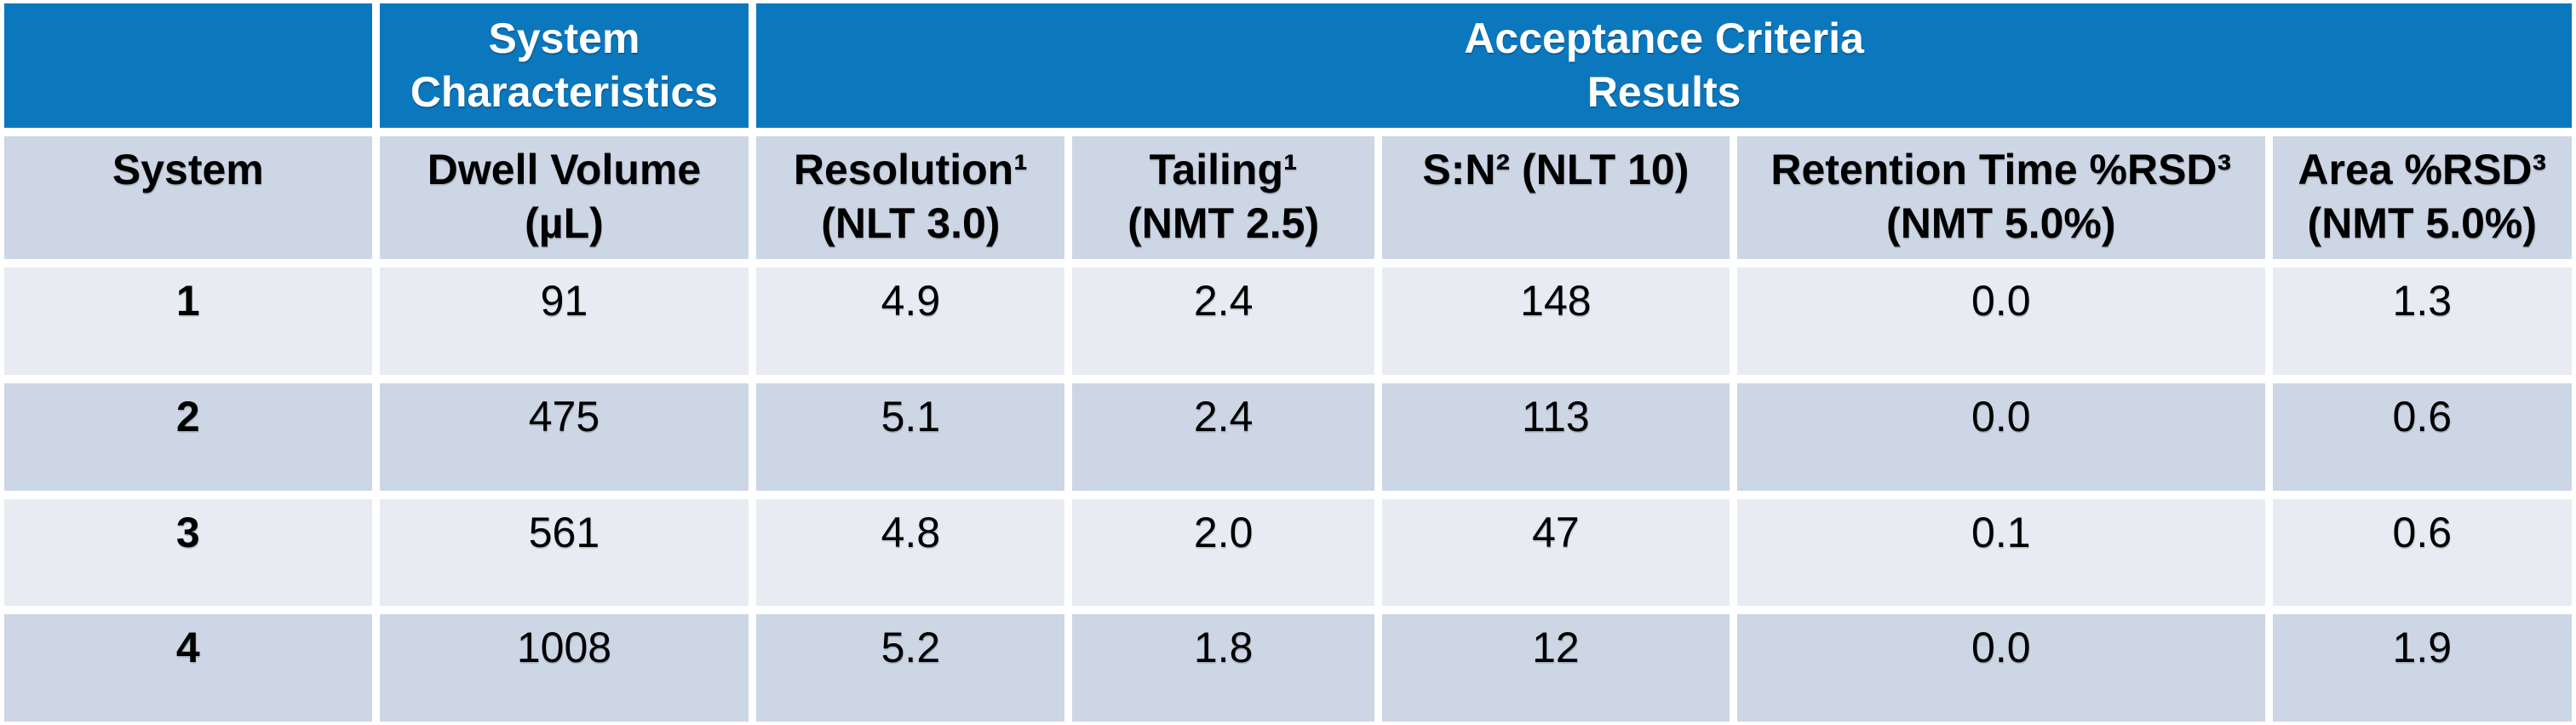 The width and height of the screenshot is (2576, 725). I want to click on table-cell: 12, so click(1555, 668).